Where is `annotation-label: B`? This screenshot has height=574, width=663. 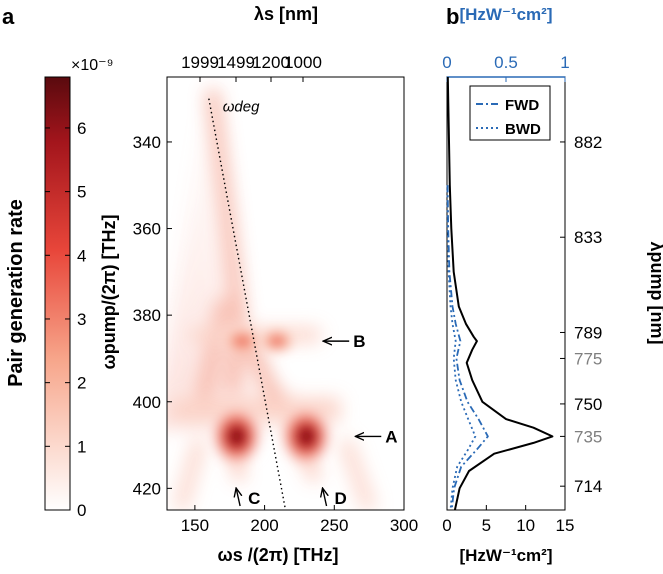
annotation-label: B is located at coordinates (359, 341).